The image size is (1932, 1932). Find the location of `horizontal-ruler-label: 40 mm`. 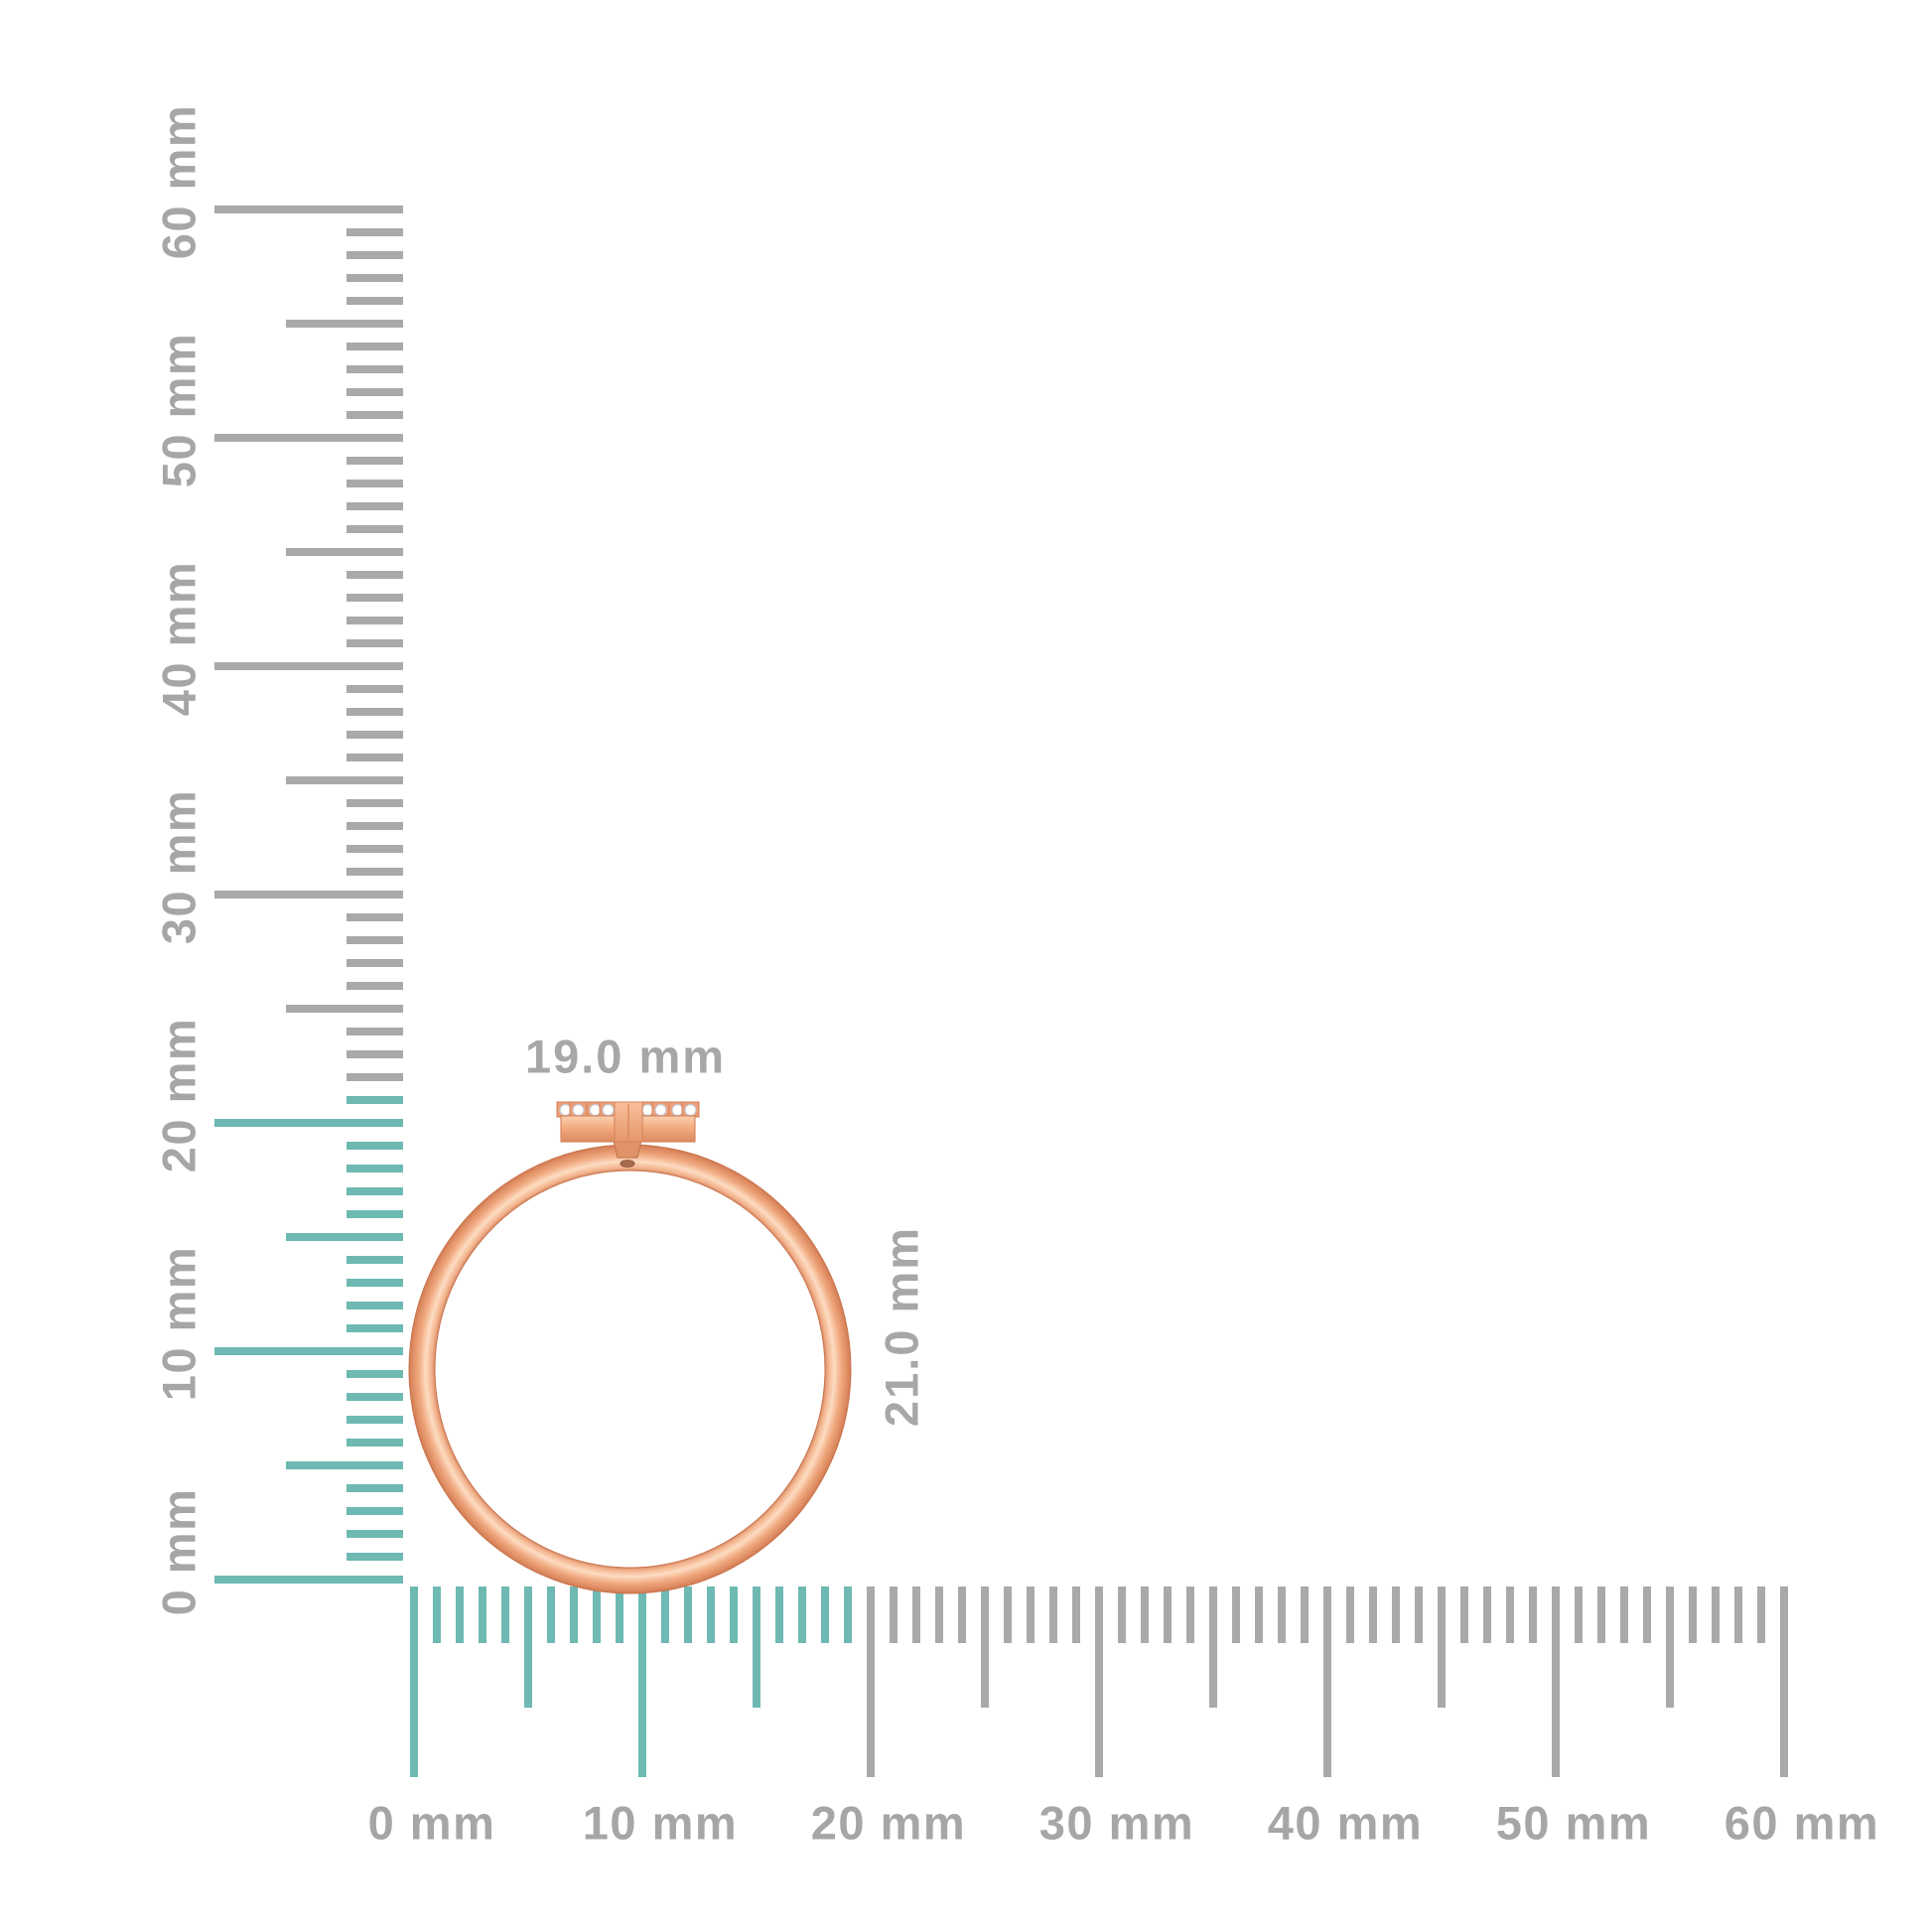

horizontal-ruler-label: 40 mm is located at coordinates (1345, 1823).